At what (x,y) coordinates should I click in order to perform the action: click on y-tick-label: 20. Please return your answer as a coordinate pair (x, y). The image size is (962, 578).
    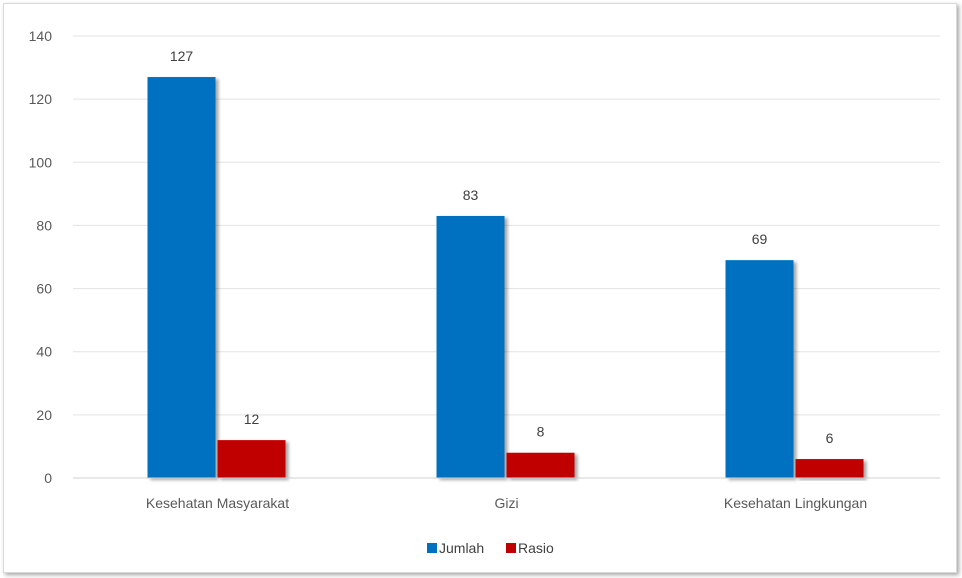
    Looking at the image, I should click on (44, 415).